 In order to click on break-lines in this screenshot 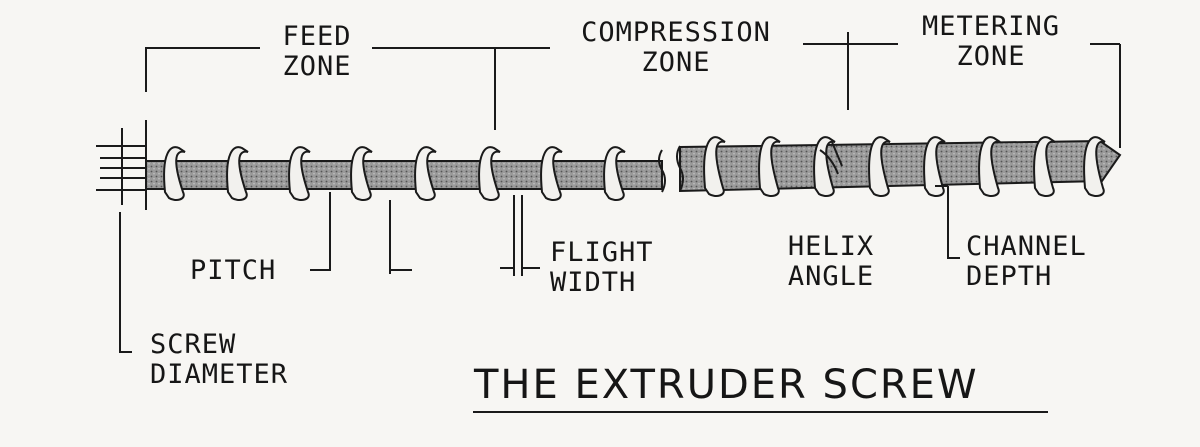, I will do `click(671, 169)`.